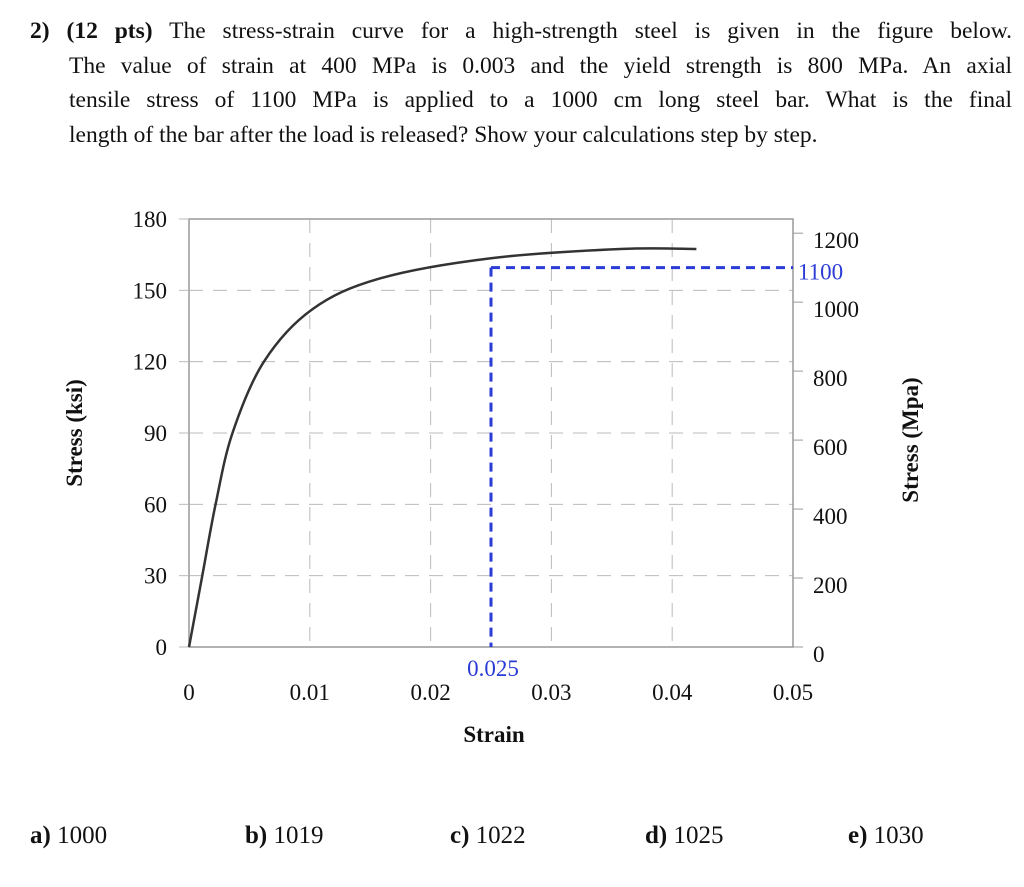 This screenshot has height=887, width=1024. I want to click on y-tick-label: 30, so click(155, 576).